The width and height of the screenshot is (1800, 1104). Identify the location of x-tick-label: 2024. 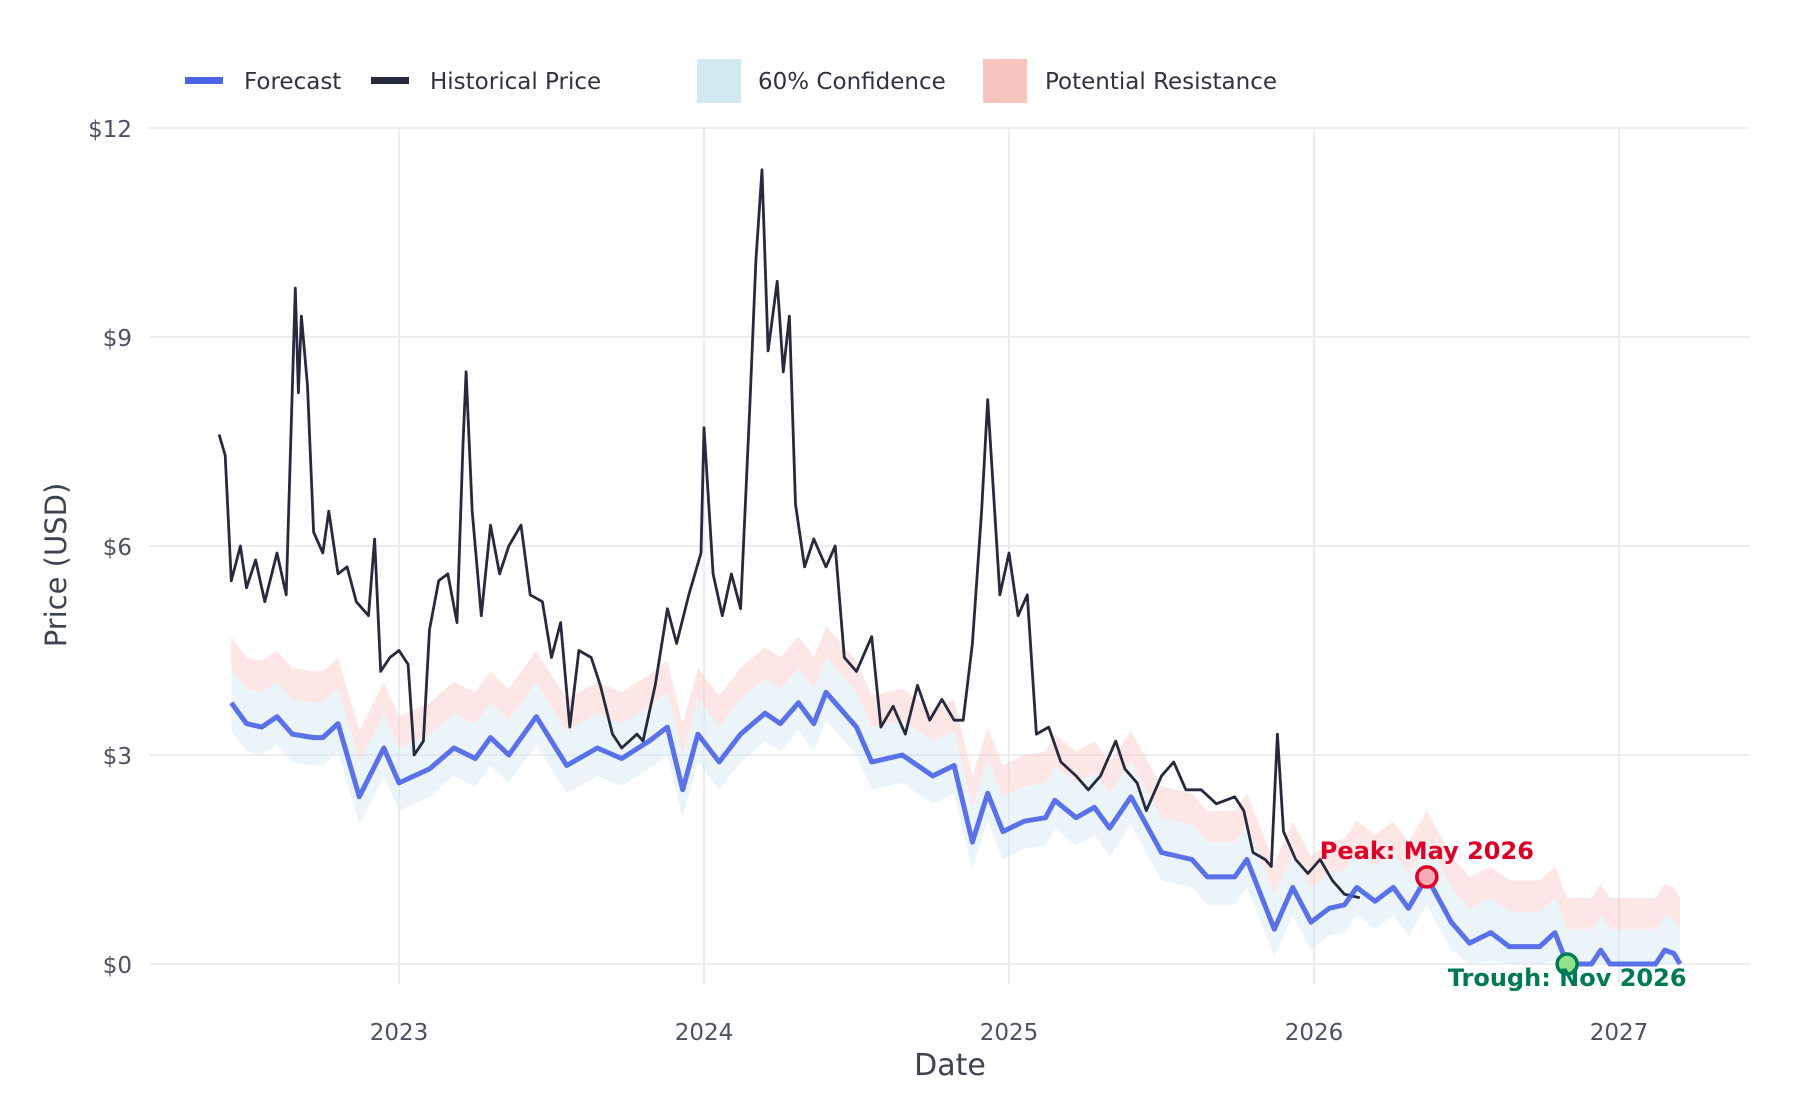
(704, 1033).